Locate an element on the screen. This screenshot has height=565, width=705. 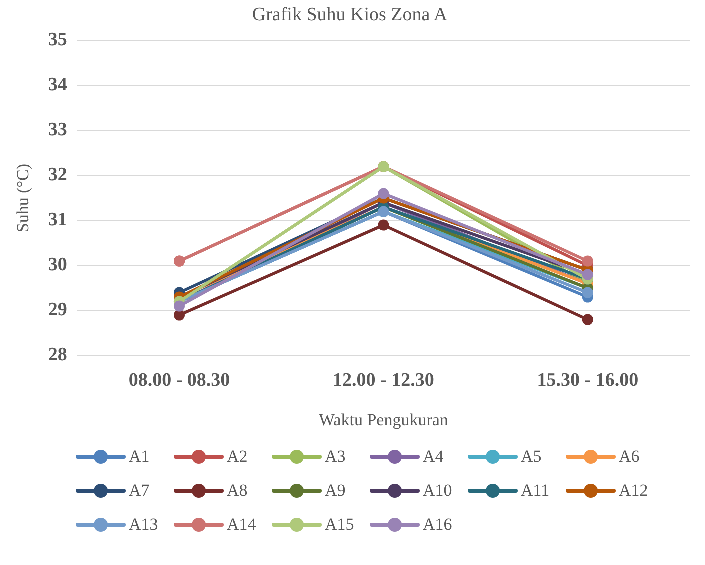
y-tick-label: 28 is located at coordinates (58, 355).